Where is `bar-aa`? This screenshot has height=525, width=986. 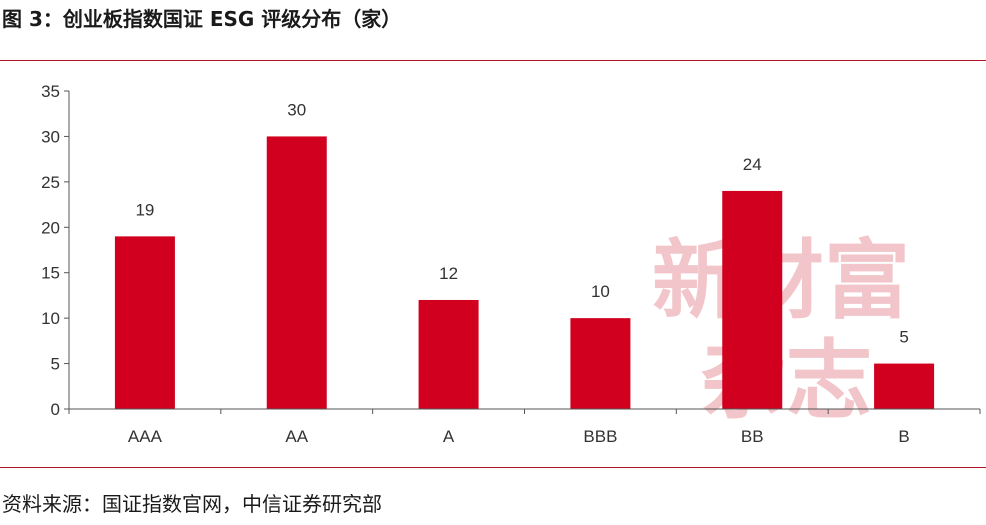 bar-aa is located at coordinates (296, 272).